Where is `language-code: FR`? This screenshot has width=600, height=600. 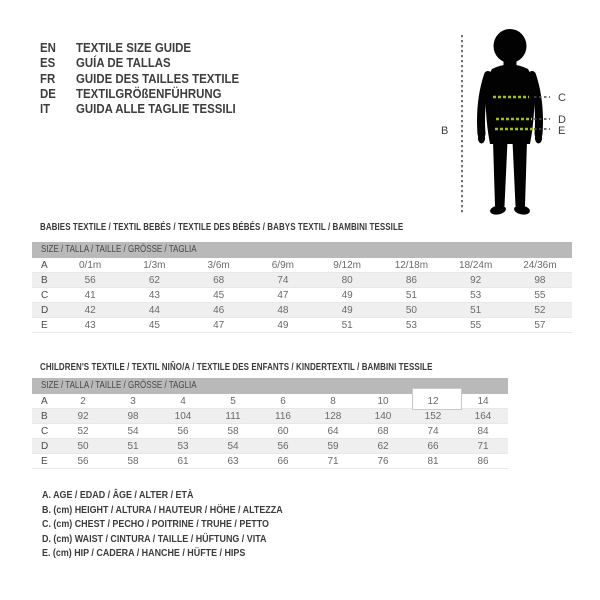
language-code: FR is located at coordinates (48, 78).